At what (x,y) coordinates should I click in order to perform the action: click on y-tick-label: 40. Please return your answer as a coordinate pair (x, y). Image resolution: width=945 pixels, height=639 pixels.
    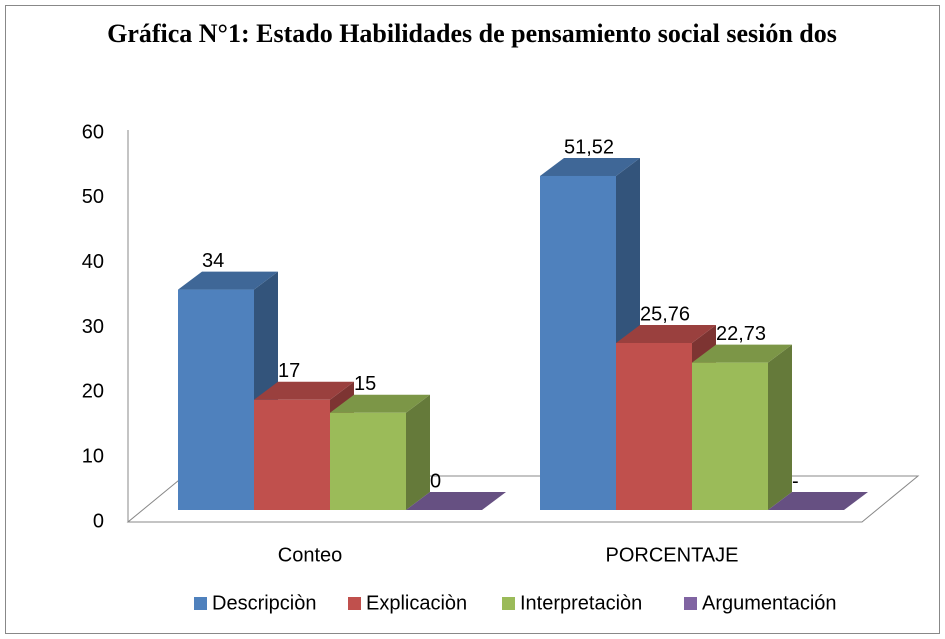
    Looking at the image, I should click on (93, 262).